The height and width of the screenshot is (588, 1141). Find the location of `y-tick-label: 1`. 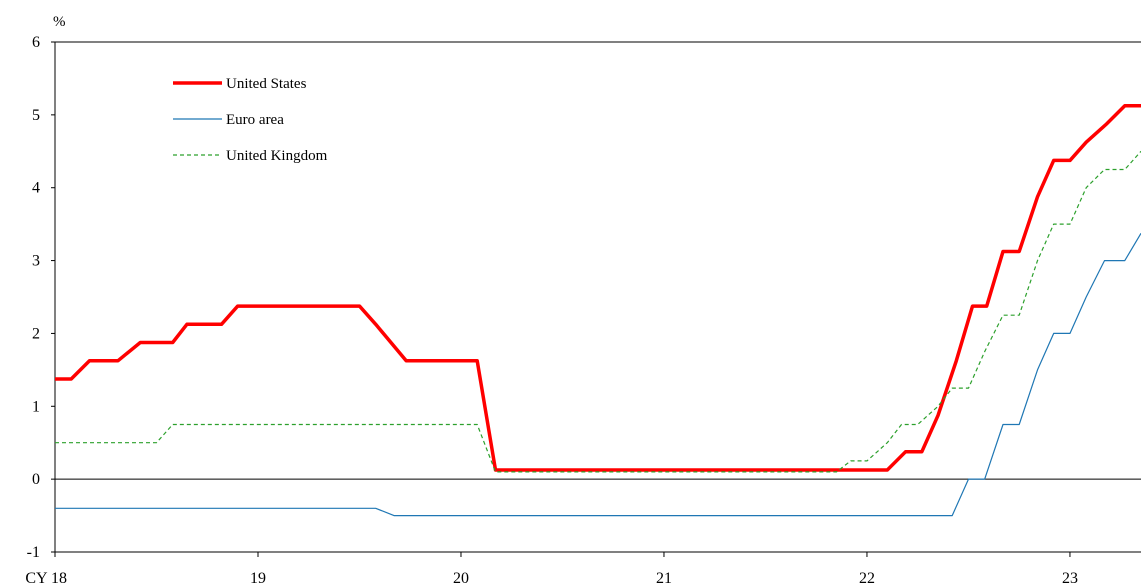

y-tick-label: 1 is located at coordinates (36, 406).